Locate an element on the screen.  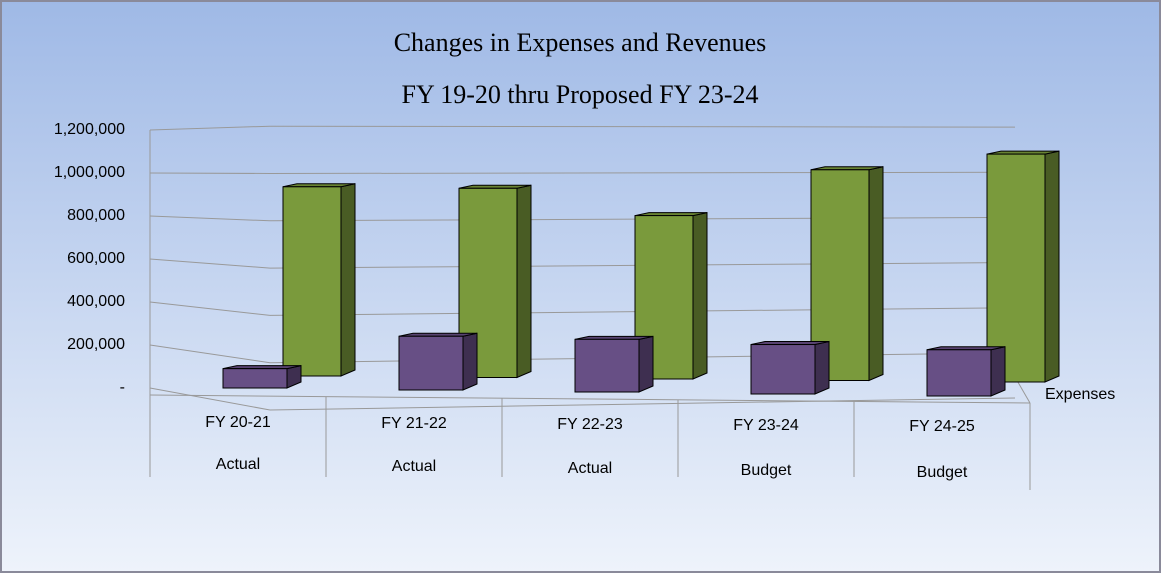
y-tick-label: 1,000,000 is located at coordinates (89, 172).